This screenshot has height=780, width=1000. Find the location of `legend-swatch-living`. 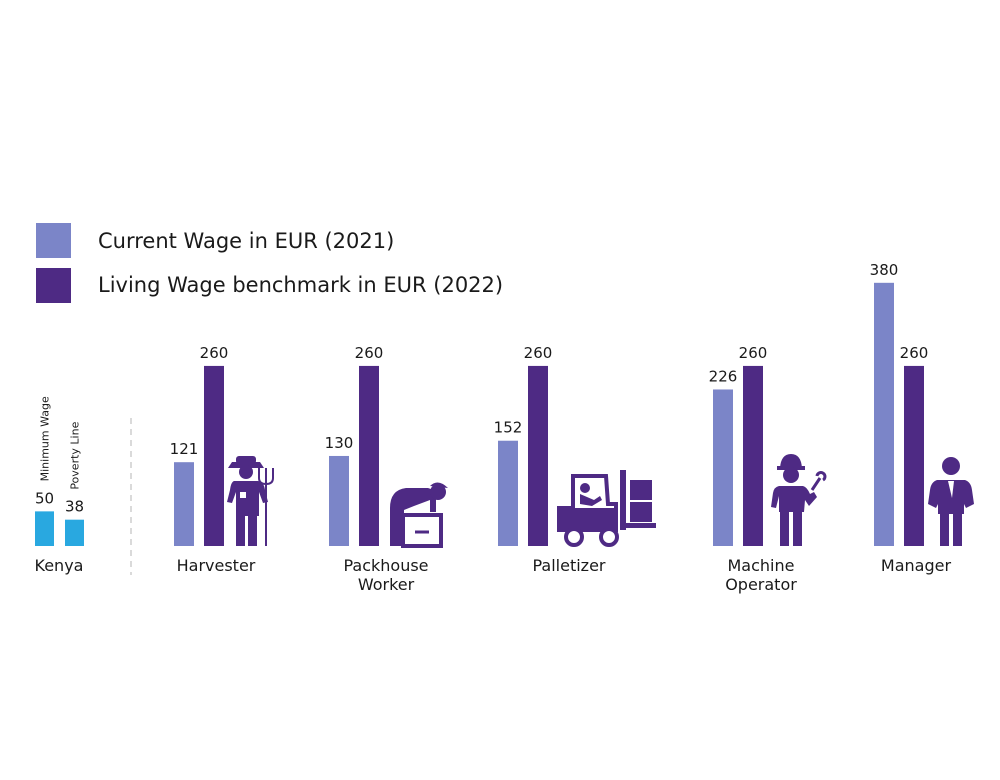

legend-swatch-living is located at coordinates (53, 285).